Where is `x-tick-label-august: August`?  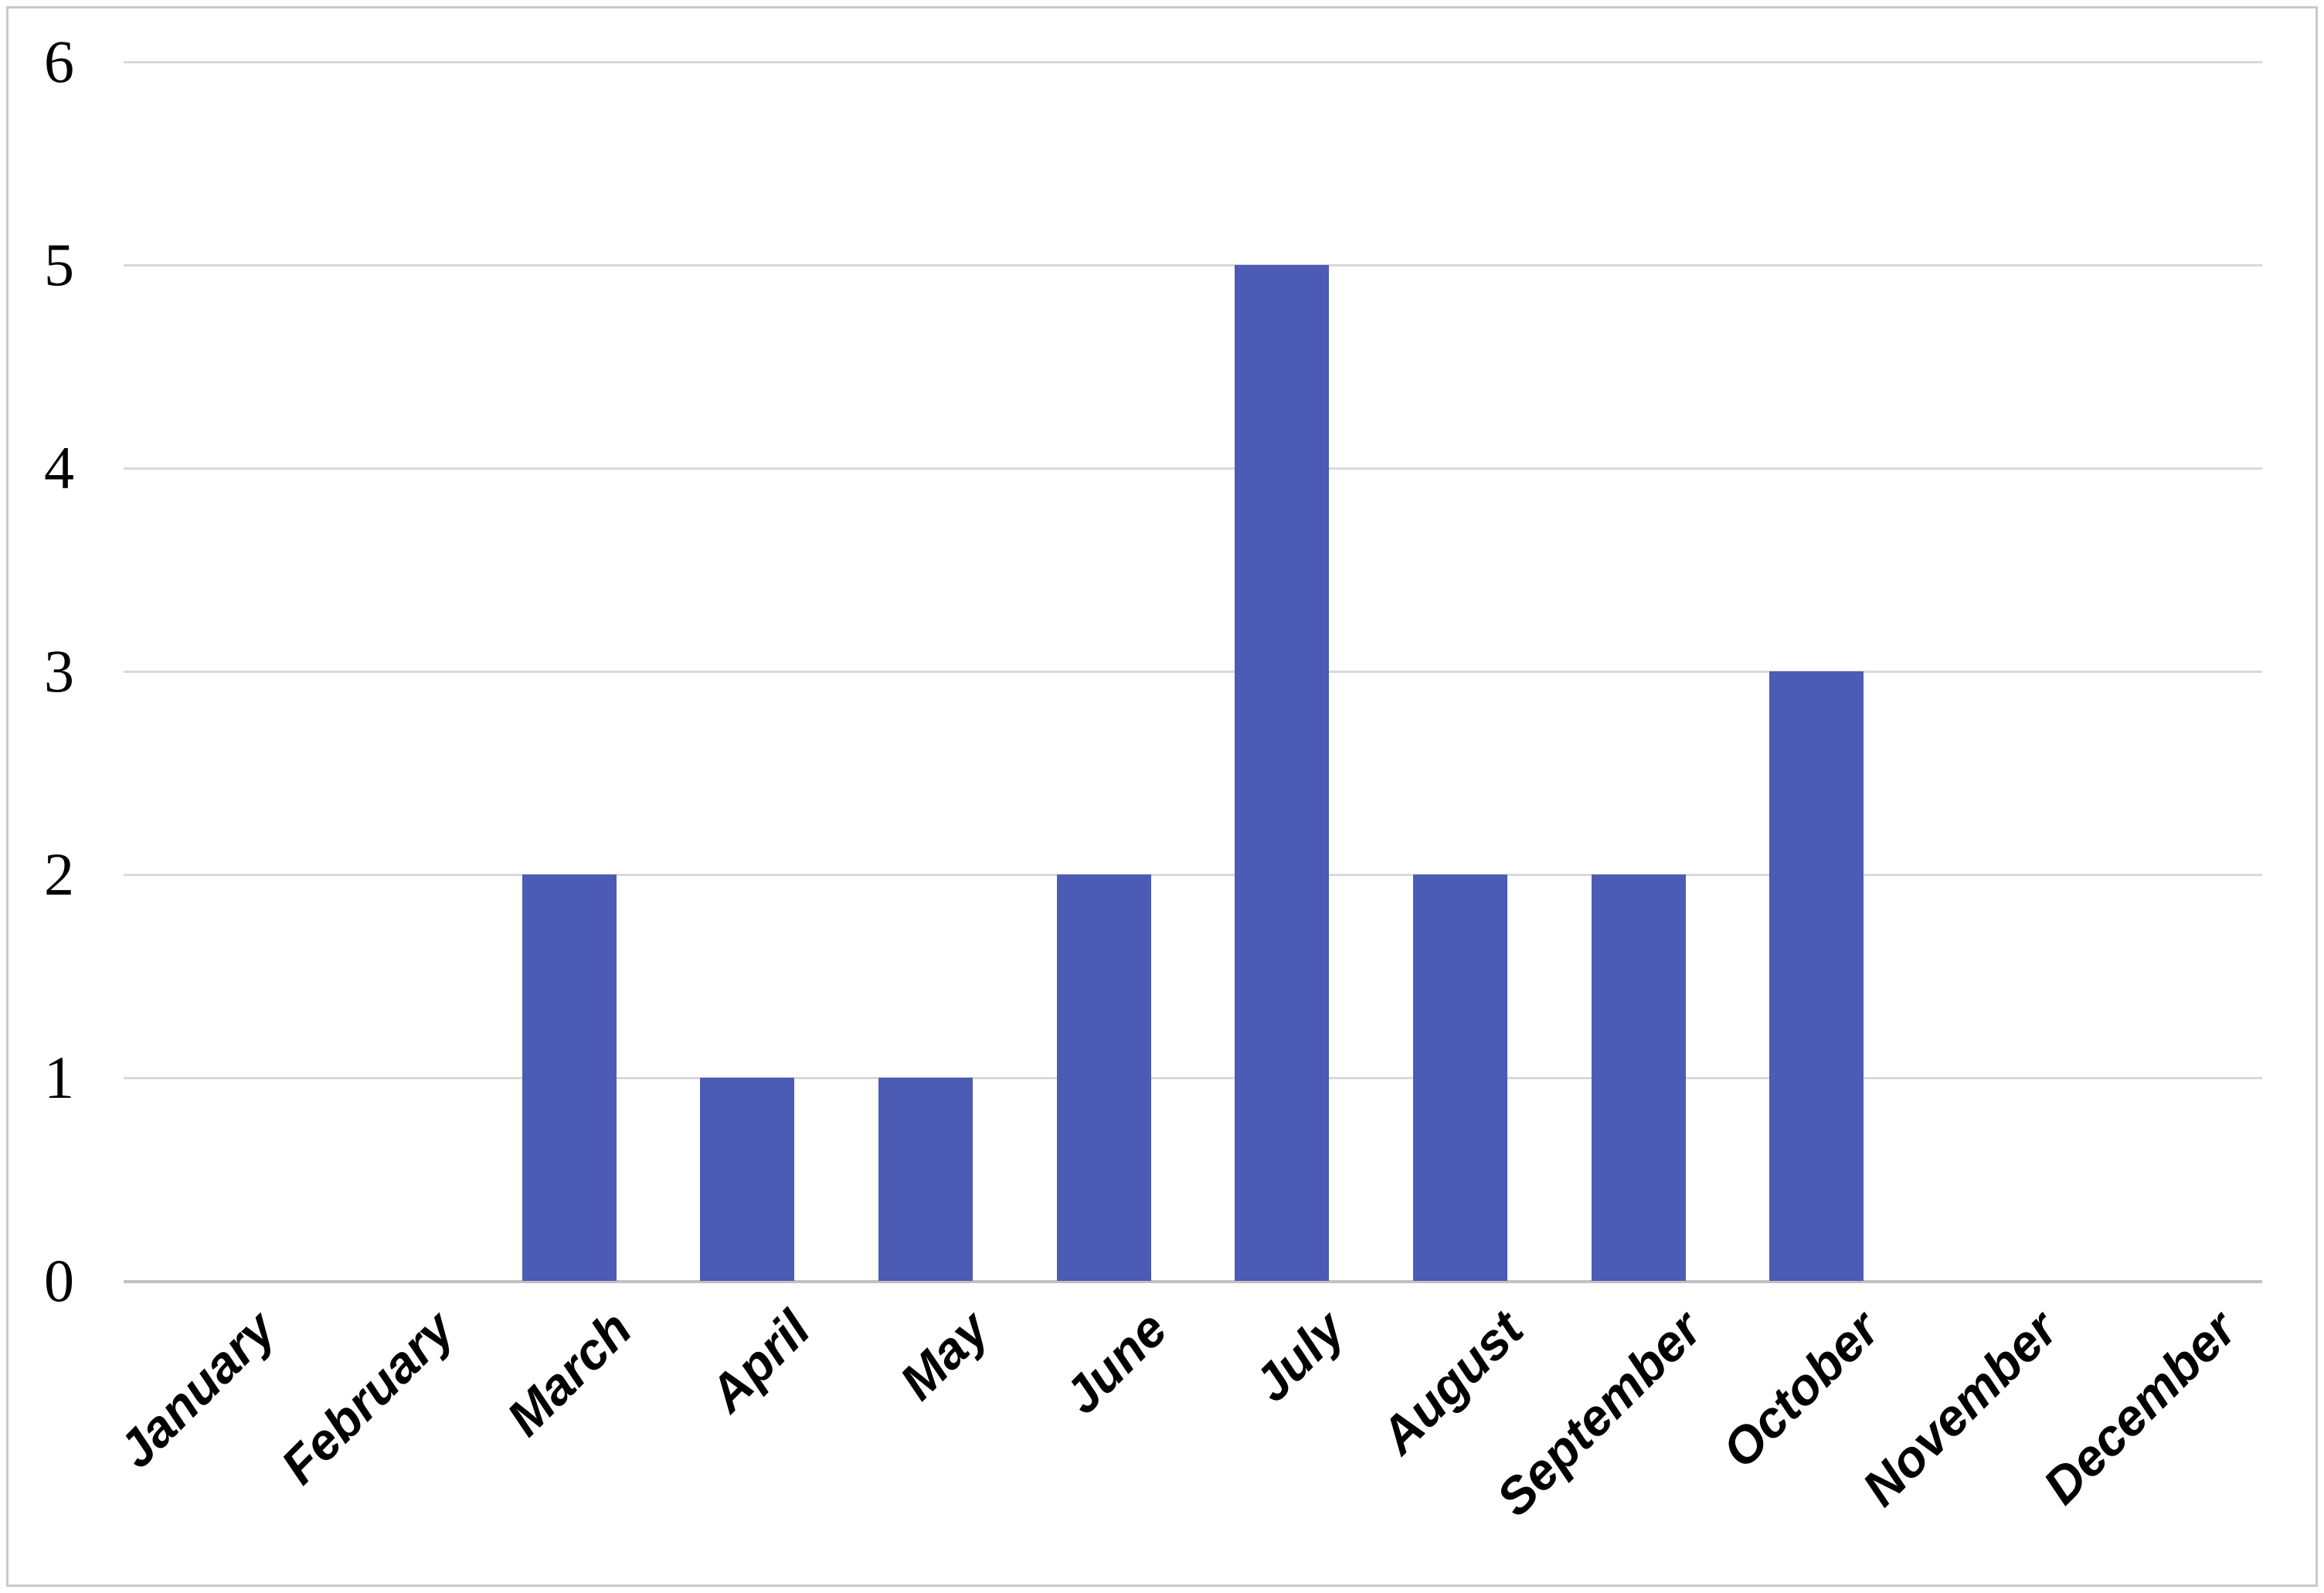
x-tick-label-august: August is located at coordinates (1451, 1382).